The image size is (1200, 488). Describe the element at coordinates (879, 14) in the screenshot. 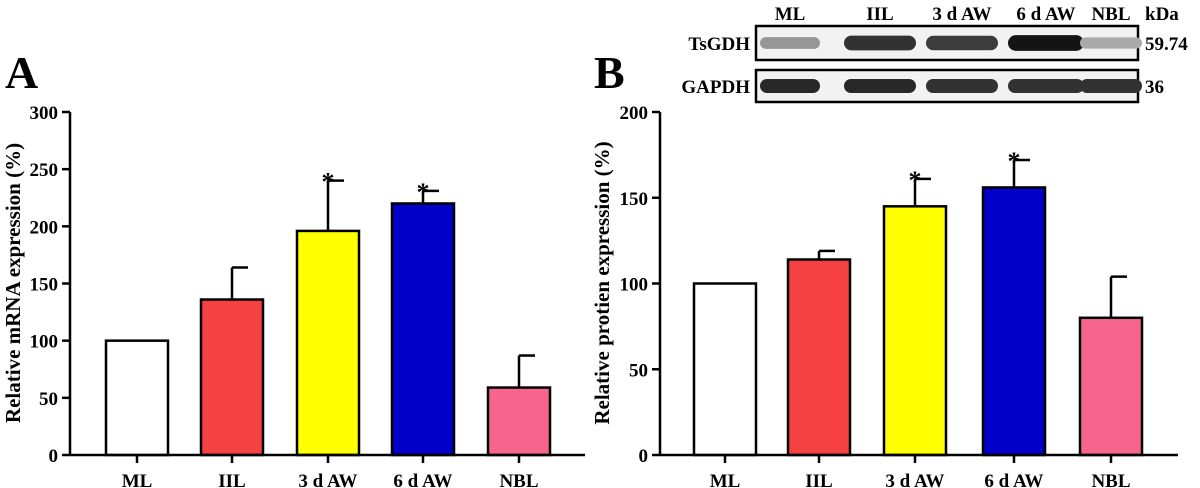

I see `blot-lane-label: IIL` at that location.